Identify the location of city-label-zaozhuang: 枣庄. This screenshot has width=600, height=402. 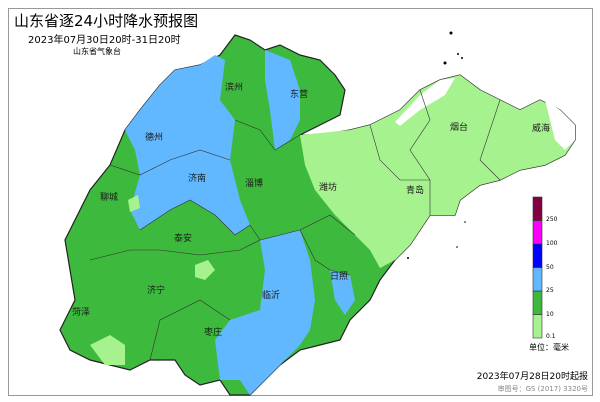
(213, 332).